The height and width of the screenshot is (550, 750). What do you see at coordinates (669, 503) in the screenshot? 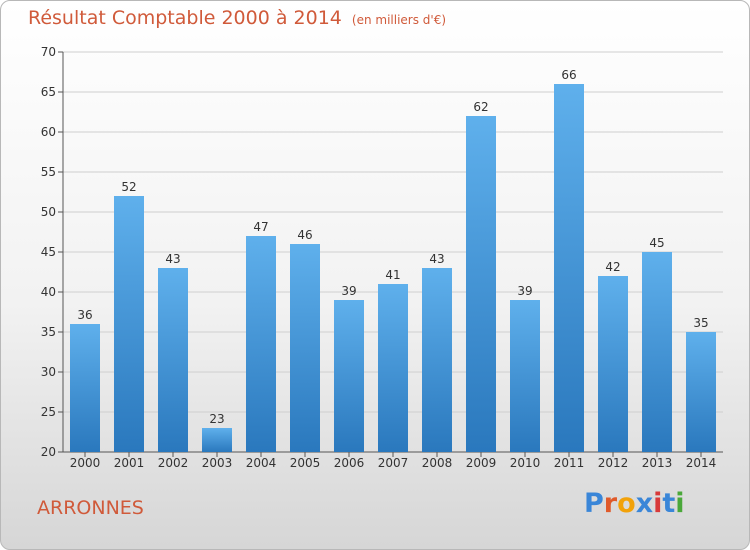
I see `logo-letter: t` at bounding box center [669, 503].